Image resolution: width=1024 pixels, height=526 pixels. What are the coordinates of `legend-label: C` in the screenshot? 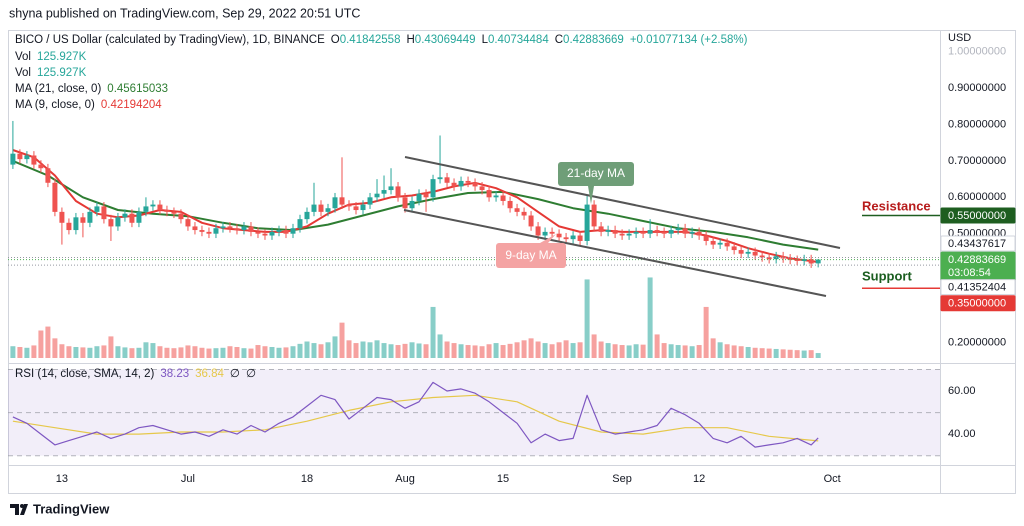 It's located at (559, 40).